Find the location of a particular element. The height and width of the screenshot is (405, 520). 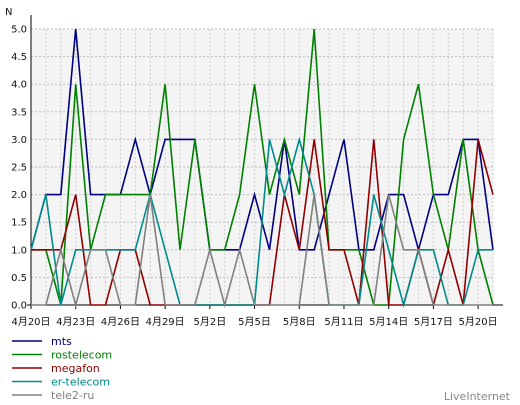

y-tick-label: 2.0 is located at coordinates (19, 195).